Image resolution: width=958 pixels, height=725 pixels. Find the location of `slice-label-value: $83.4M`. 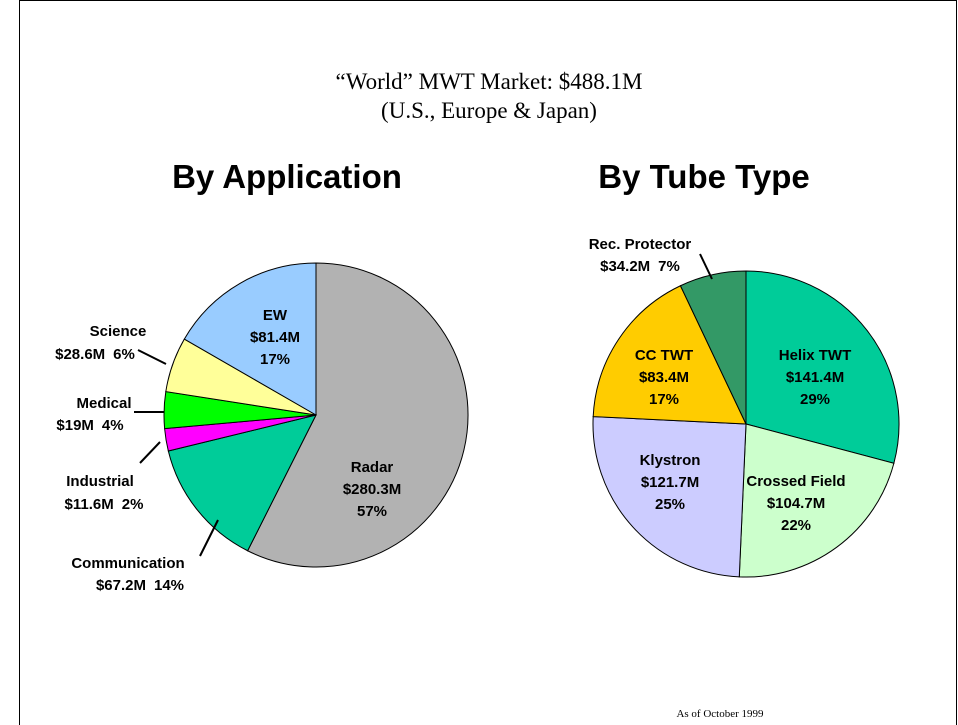

slice-label-value: $83.4M is located at coordinates (664, 377).